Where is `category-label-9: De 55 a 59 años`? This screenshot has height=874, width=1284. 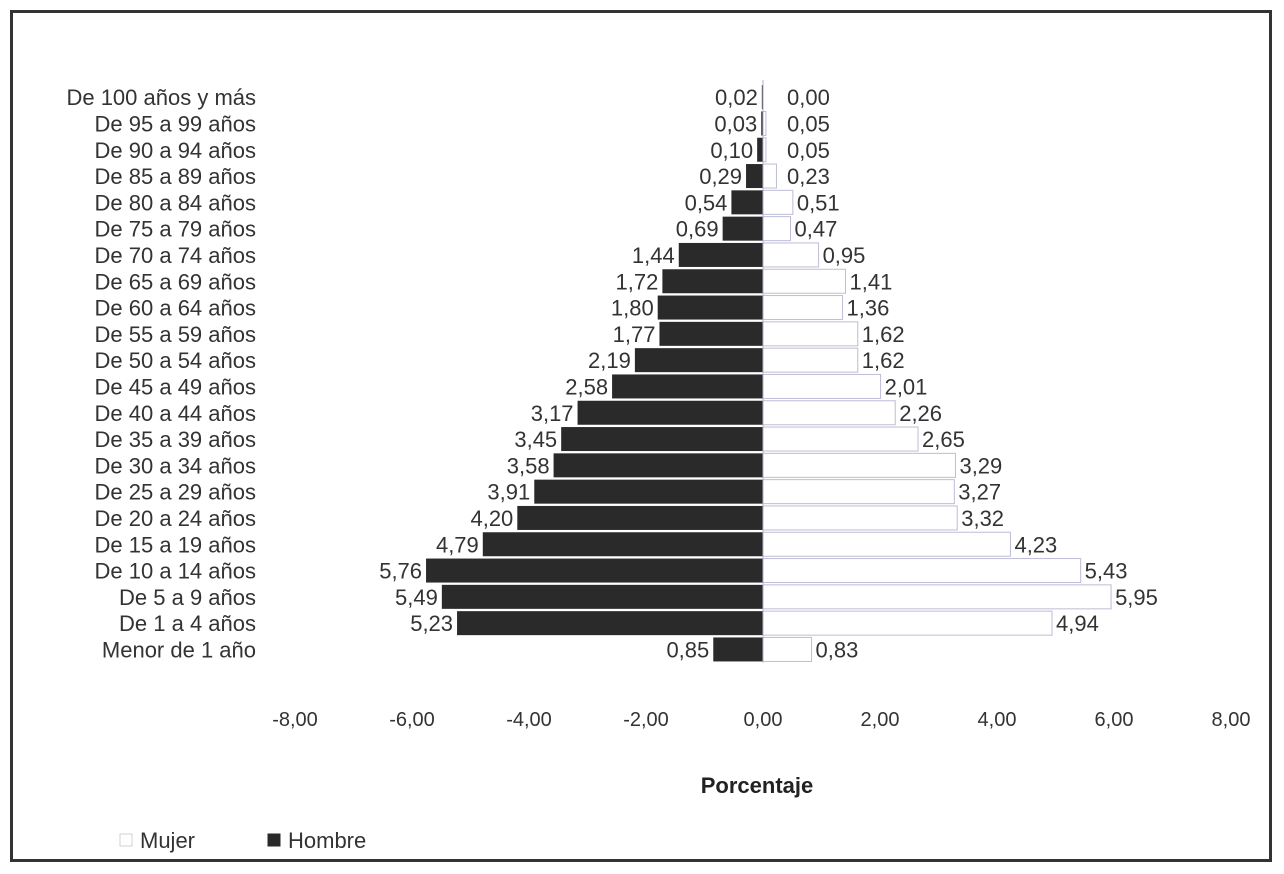 category-label-9: De 55 a 59 años is located at coordinates (175, 334).